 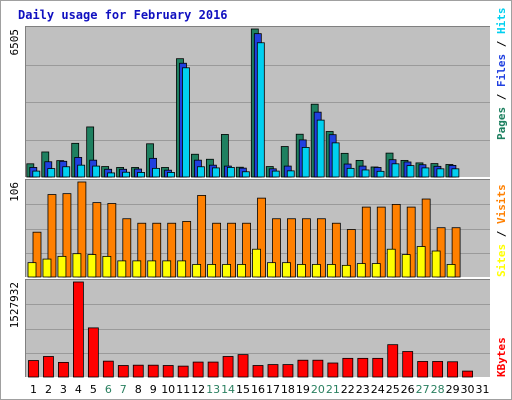 What do you see at coordinates (33, 389) in the screenshot?
I see `day-label: 1` at bounding box center [33, 389].